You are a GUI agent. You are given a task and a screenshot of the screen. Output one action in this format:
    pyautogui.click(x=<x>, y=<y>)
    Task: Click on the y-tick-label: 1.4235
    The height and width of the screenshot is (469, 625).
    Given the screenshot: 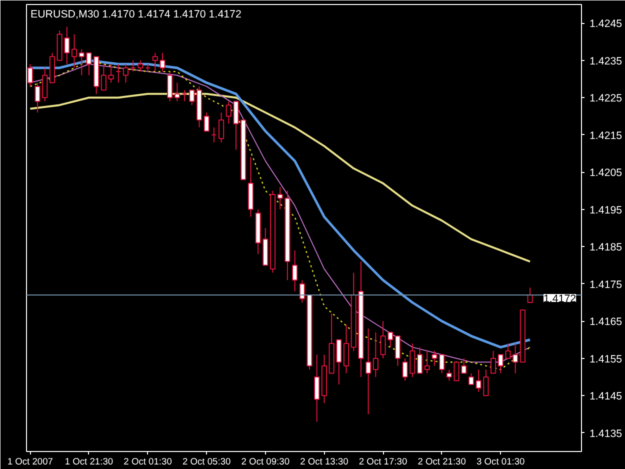 What is the action you would take?
    pyautogui.click(x=606, y=61)
    